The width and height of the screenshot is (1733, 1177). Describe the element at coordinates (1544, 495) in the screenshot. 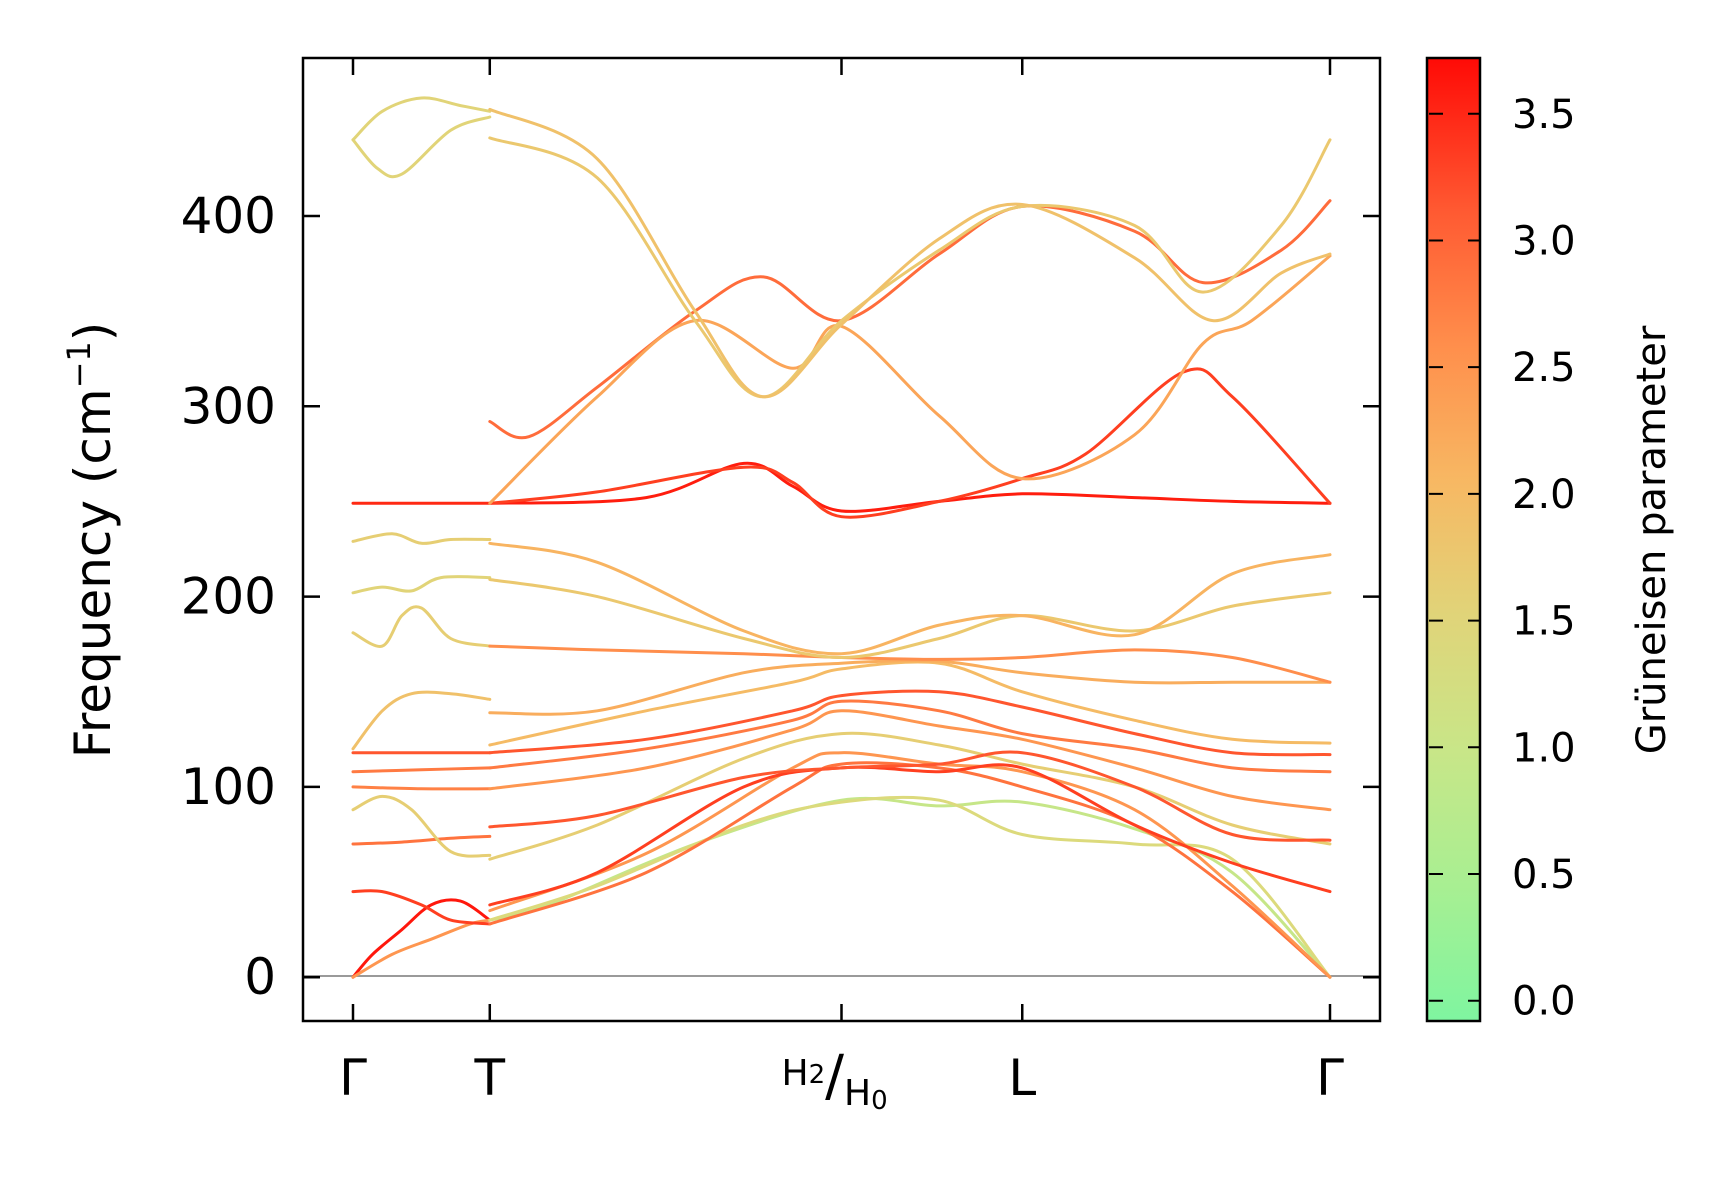

I see `colorbar-tick-label: 2.0` at that location.